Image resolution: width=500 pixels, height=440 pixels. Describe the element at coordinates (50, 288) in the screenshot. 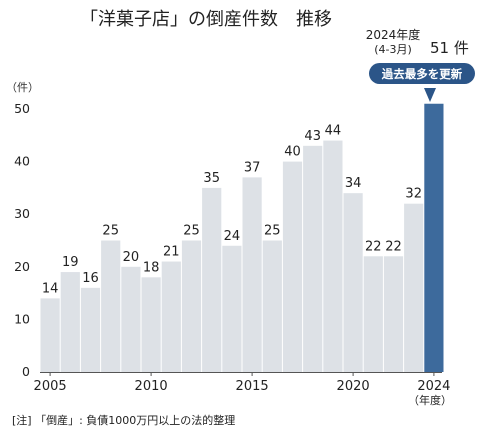

I see `data-label: 14` at that location.